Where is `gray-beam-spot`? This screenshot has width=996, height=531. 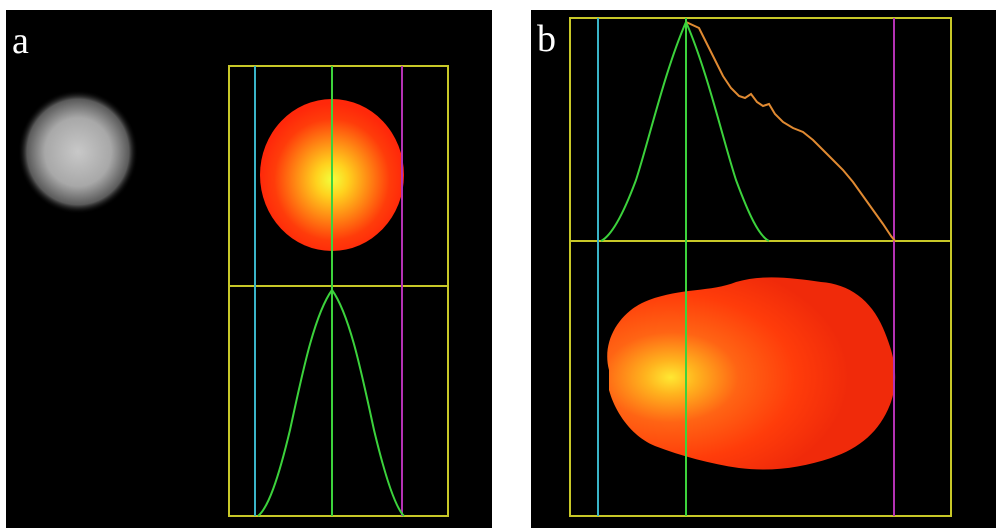
gray-beam-spot is located at coordinates (78, 152).